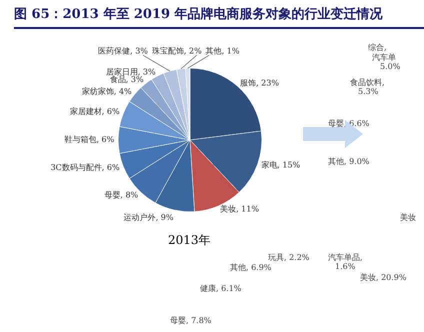 The width and height of the screenshot is (424, 332). I want to click on chart-title: 图 65：2013 年至 2019 年品牌电商服务对象的行业变迁情况, so click(198, 14).